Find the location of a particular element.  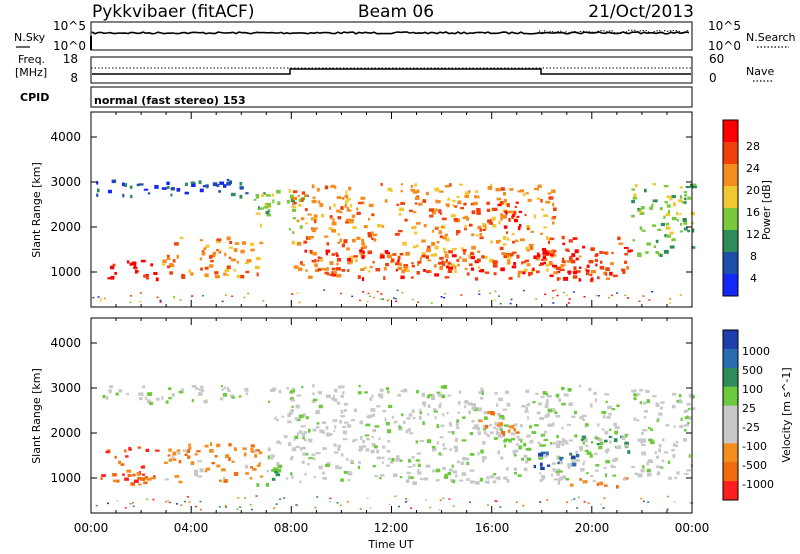

power-cb-tick-28: 28 is located at coordinates (753, 146).